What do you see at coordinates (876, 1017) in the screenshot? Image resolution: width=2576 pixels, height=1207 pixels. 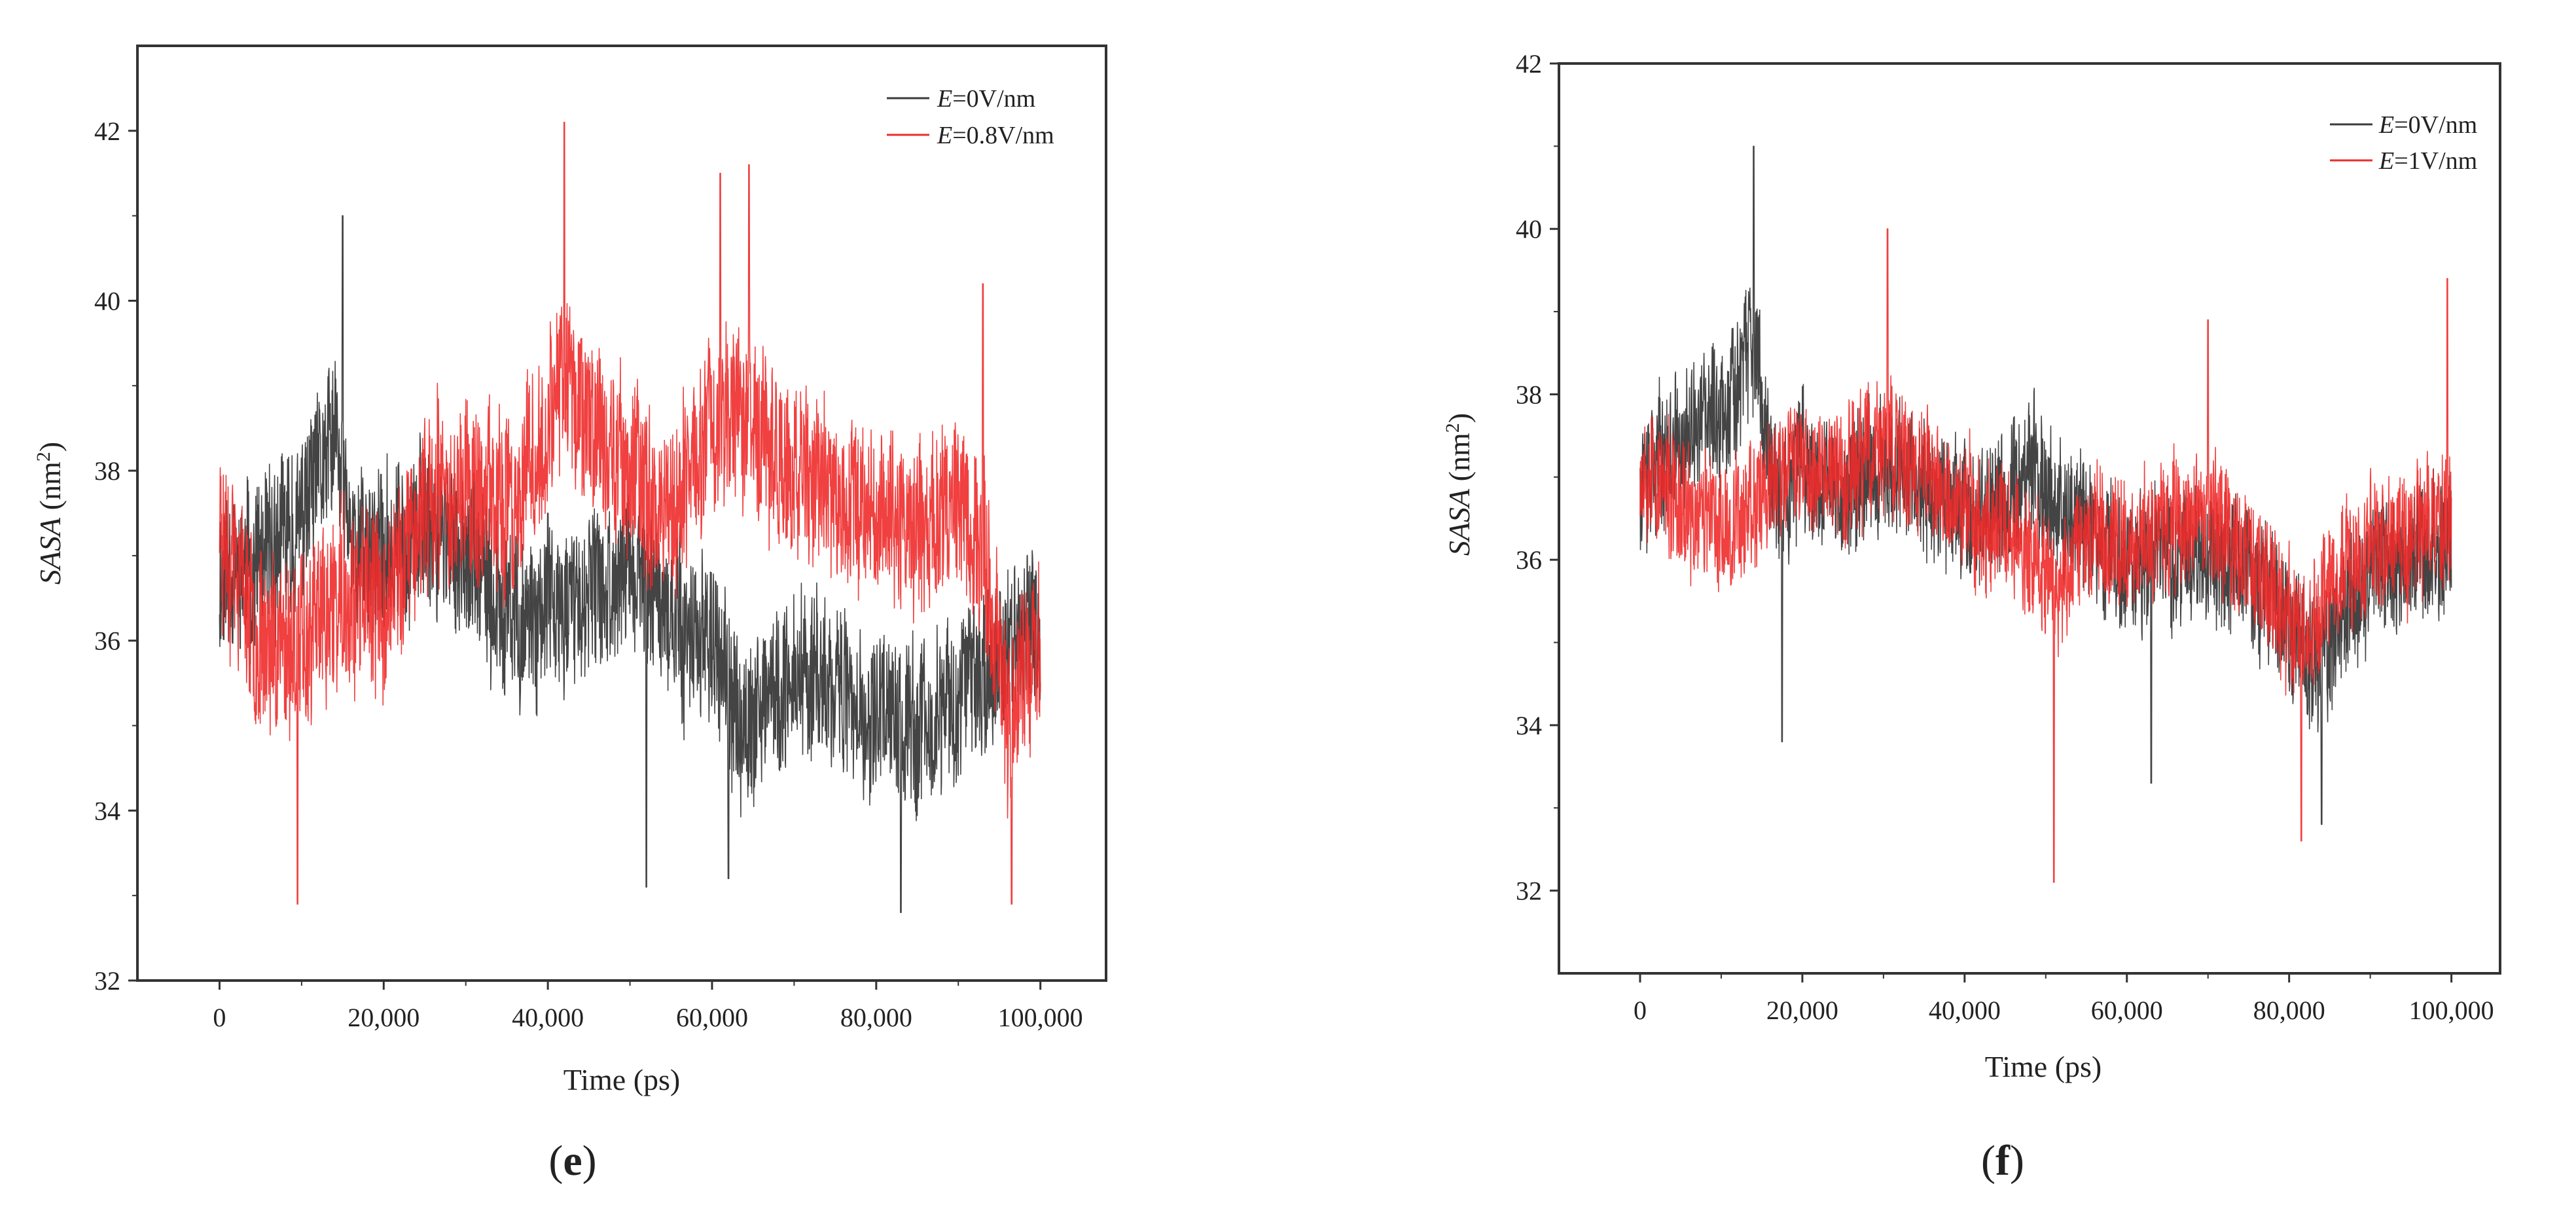 I see `x-tick-label-e-4: 80,000` at bounding box center [876, 1017].